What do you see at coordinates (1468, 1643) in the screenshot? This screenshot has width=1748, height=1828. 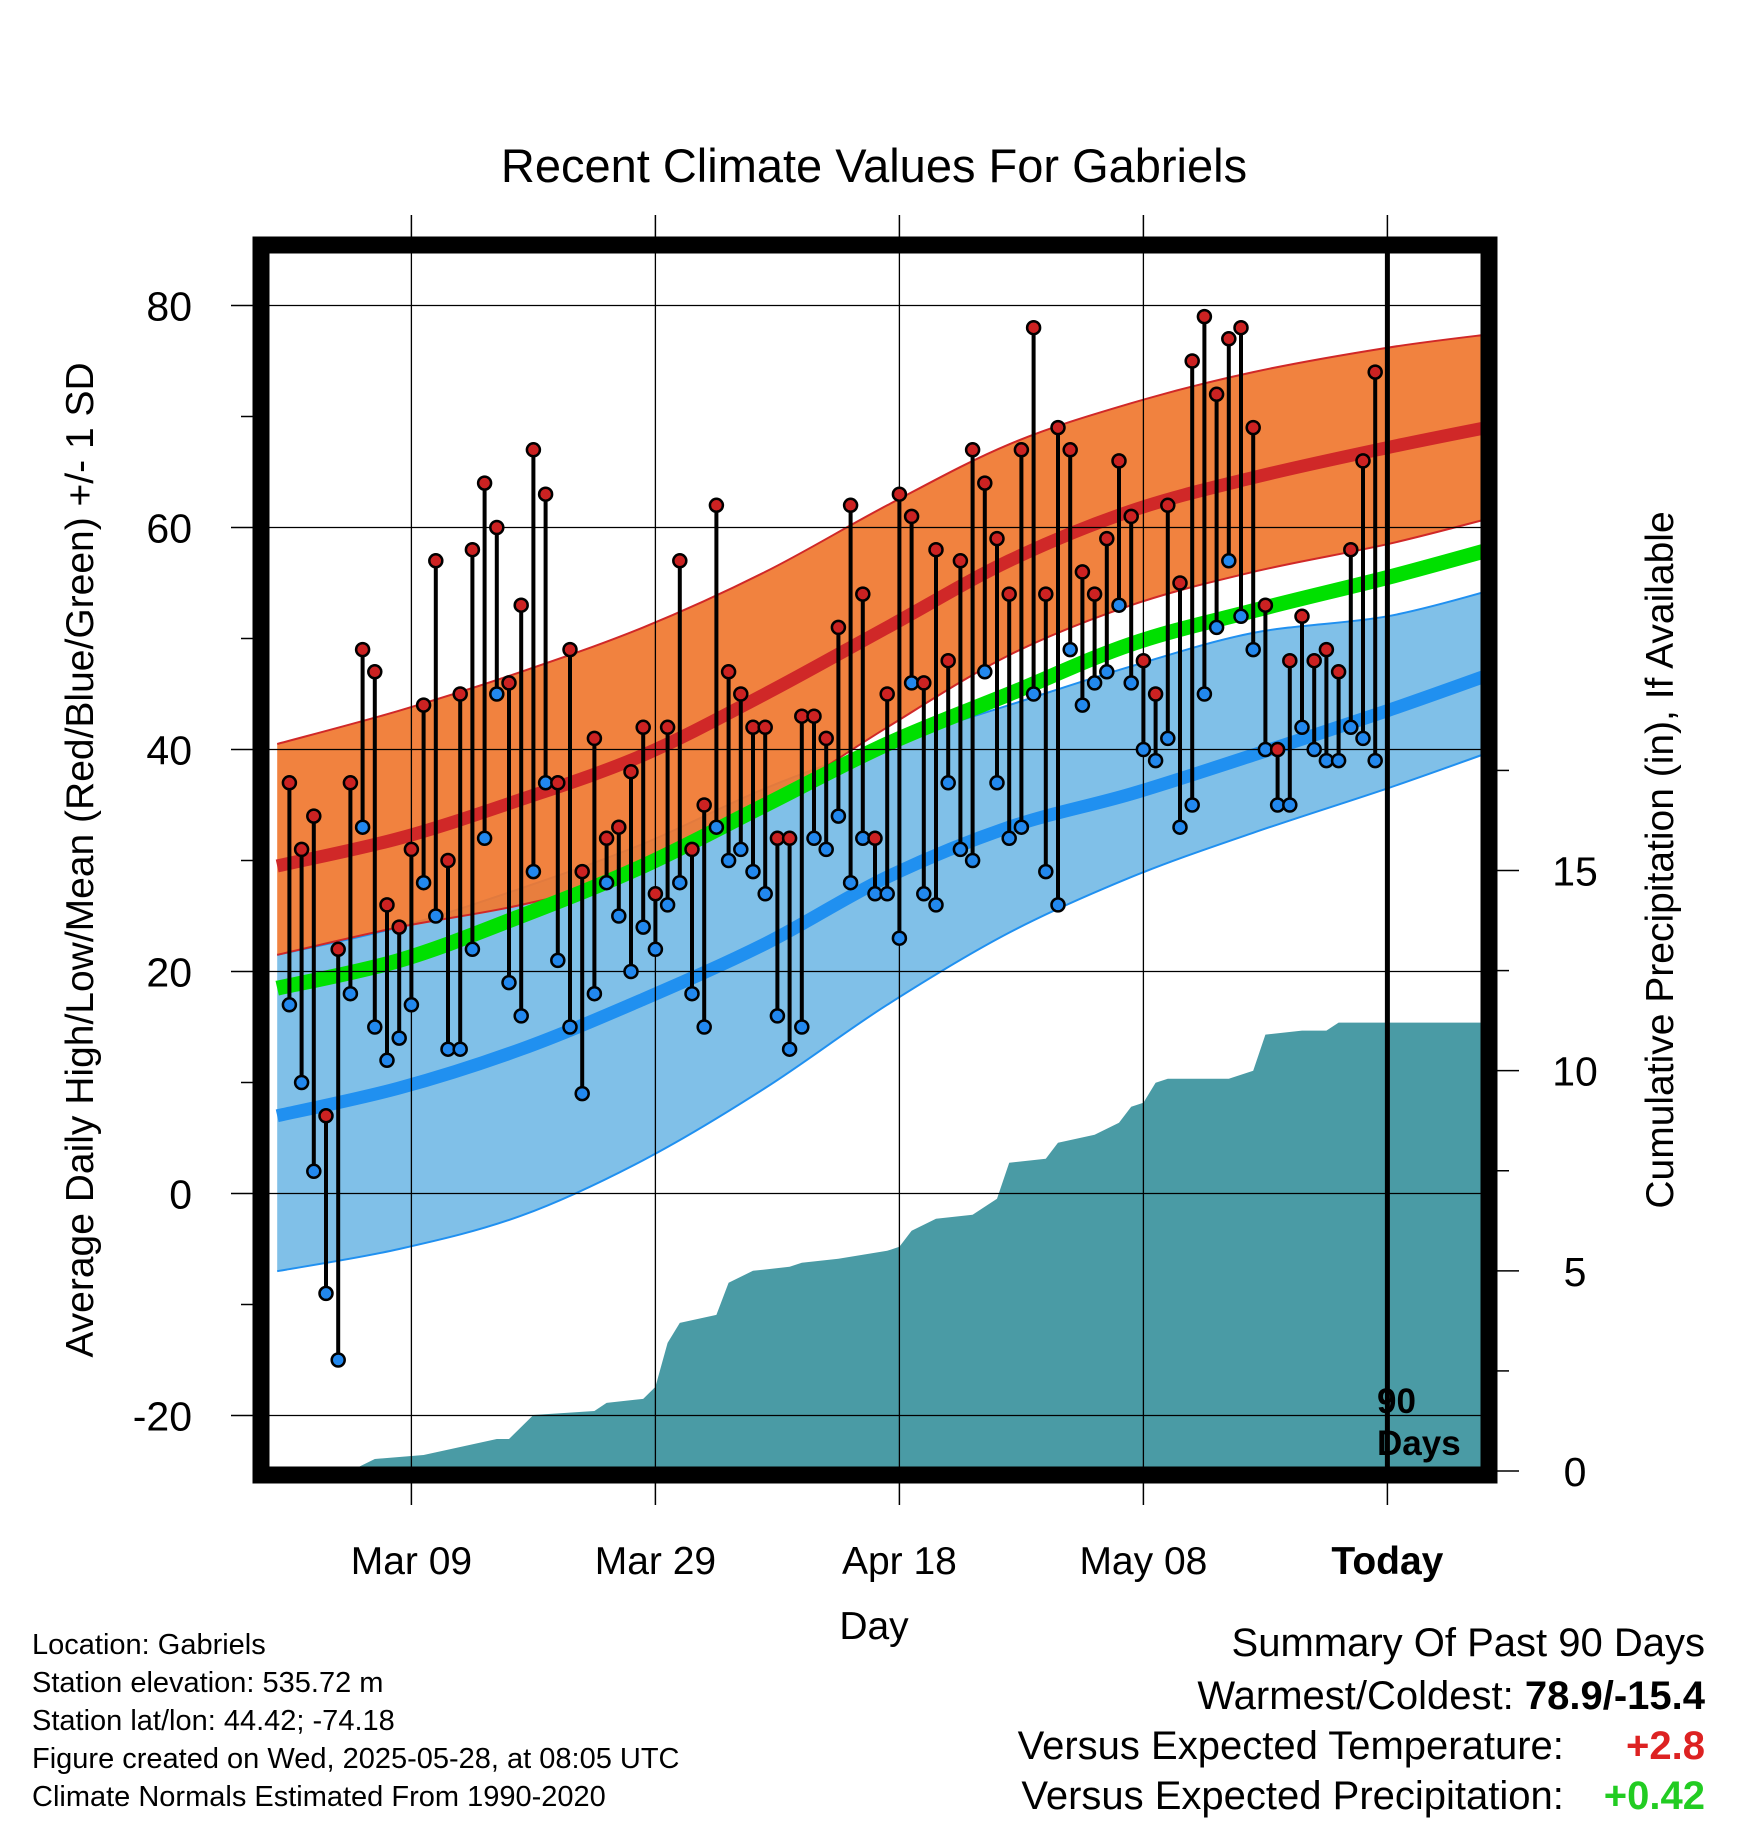 I see `summary-heading: Summary Of Past 90 Days` at bounding box center [1468, 1643].